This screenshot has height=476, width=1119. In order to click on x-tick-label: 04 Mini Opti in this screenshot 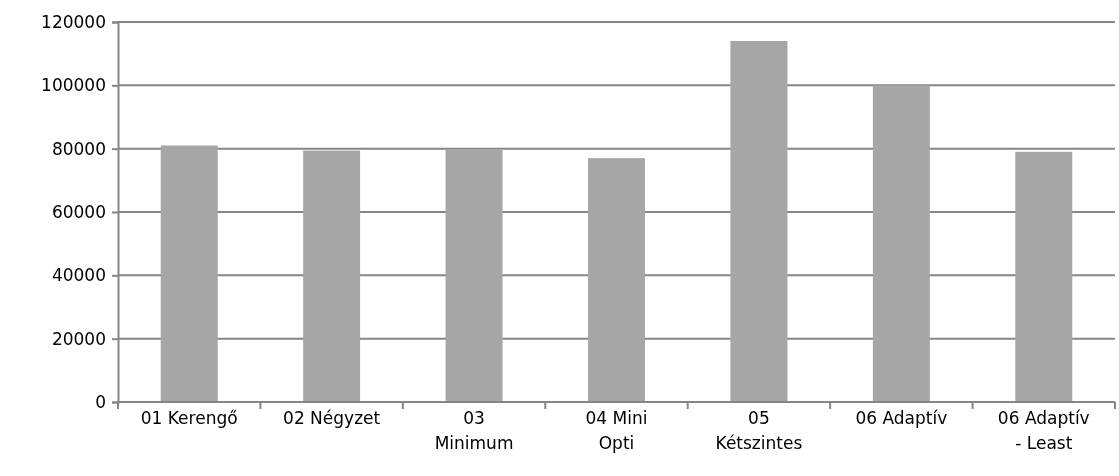, I will do `click(616, 430)`.